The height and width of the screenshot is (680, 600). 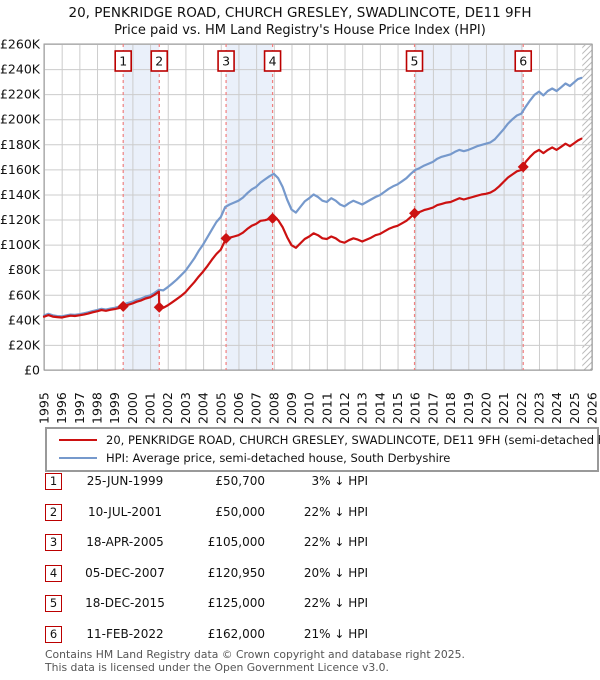 What do you see at coordinates (114, 408) in the screenshot?
I see `svg-text: 1999` at bounding box center [114, 408].